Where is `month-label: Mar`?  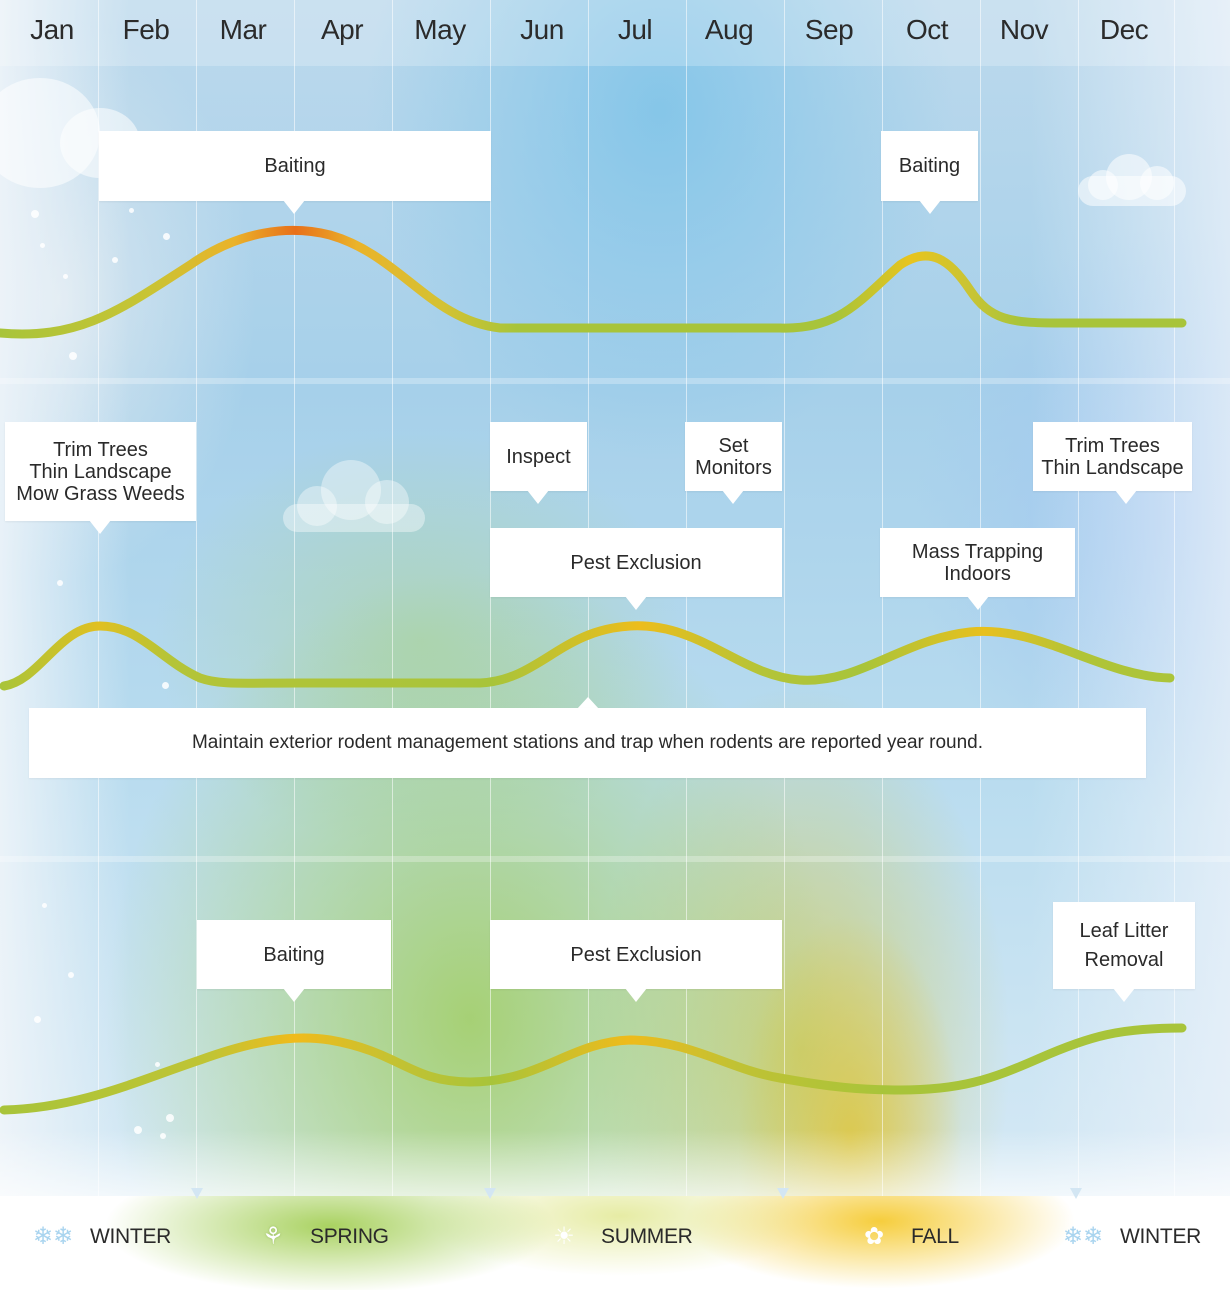
month-label: Mar is located at coordinates (243, 29).